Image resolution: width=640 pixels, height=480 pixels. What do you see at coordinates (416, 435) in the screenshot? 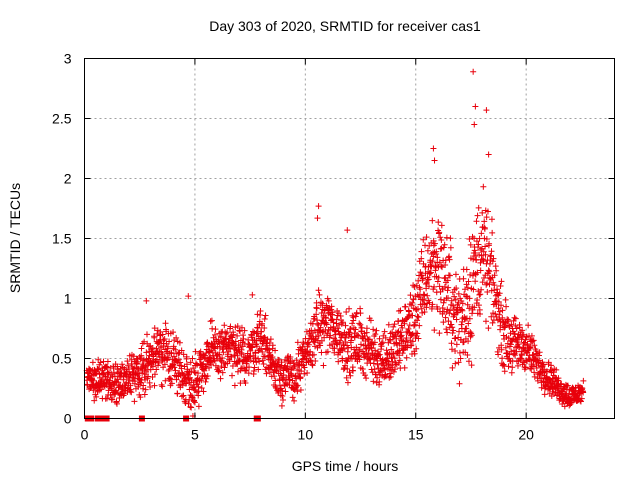
I see `x-tick-label: 15` at bounding box center [416, 435].